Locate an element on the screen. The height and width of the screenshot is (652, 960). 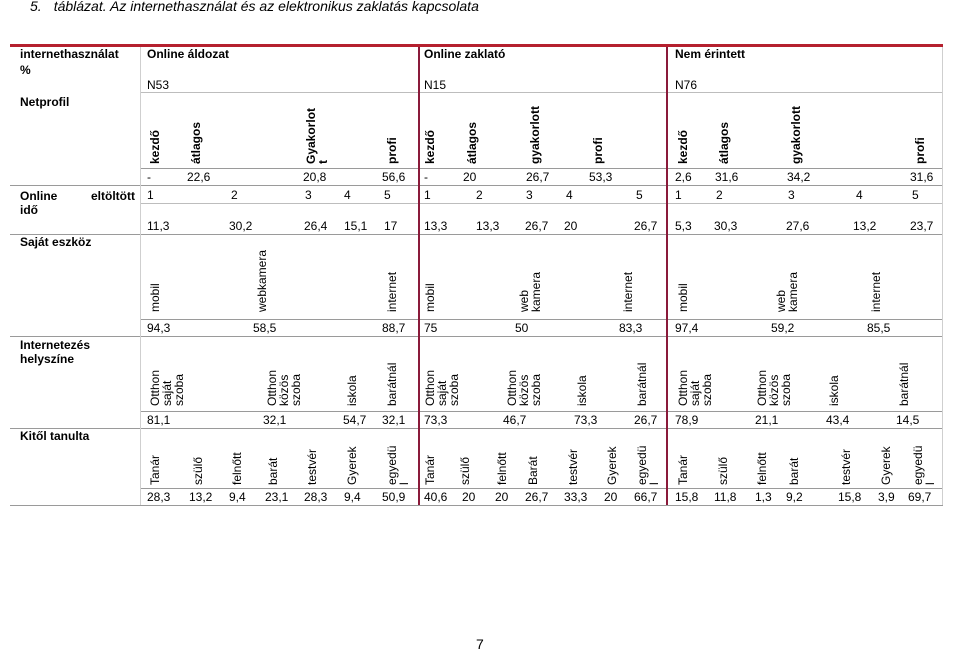
rot-label: szülő is located at coordinates (198, 470).